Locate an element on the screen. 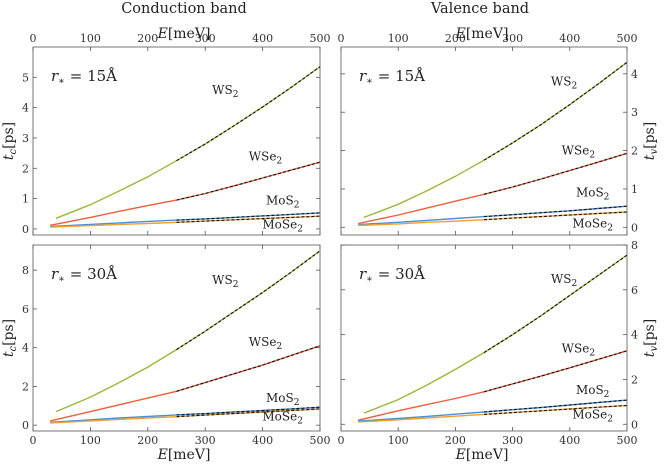 The height and width of the screenshot is (466, 665). y-tick-label: 5 is located at coordinates (25, 77).